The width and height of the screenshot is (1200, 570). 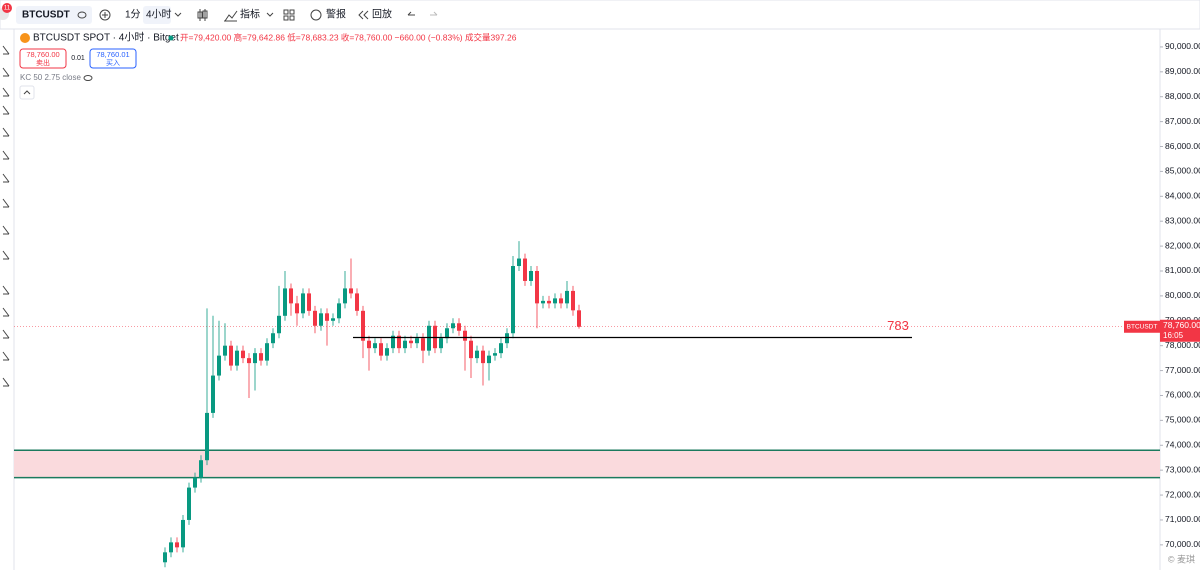 I want to click on symbol-box, so click(x=54, y=15).